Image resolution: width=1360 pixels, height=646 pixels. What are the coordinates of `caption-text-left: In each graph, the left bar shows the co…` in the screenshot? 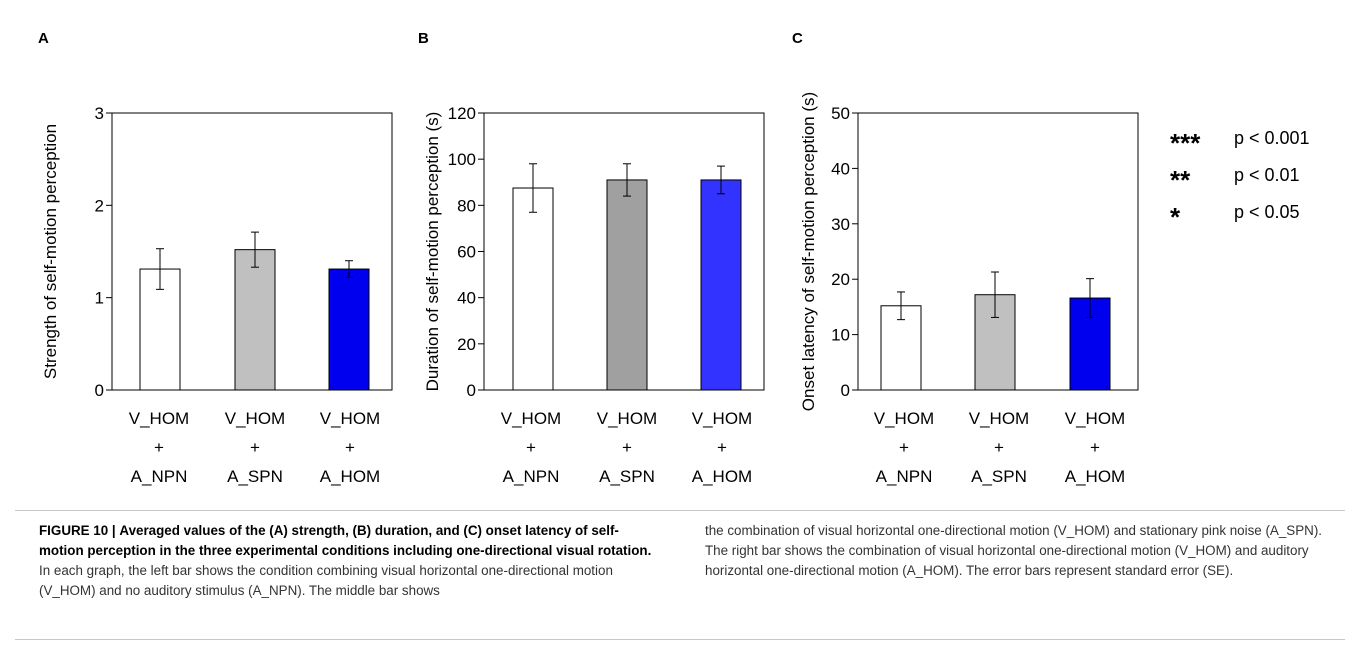 It's located at (326, 580).